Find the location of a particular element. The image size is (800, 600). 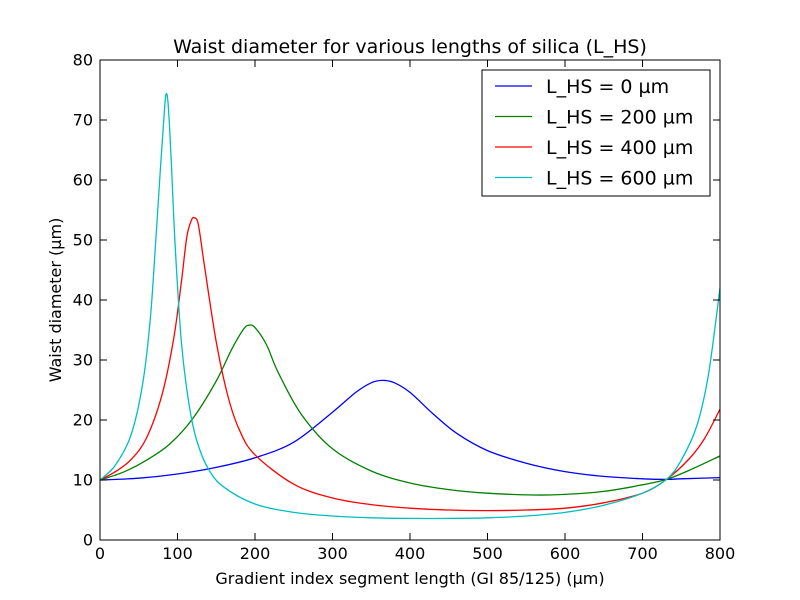

legend-label-2: L_HS = 400 µm is located at coordinates (619, 148).